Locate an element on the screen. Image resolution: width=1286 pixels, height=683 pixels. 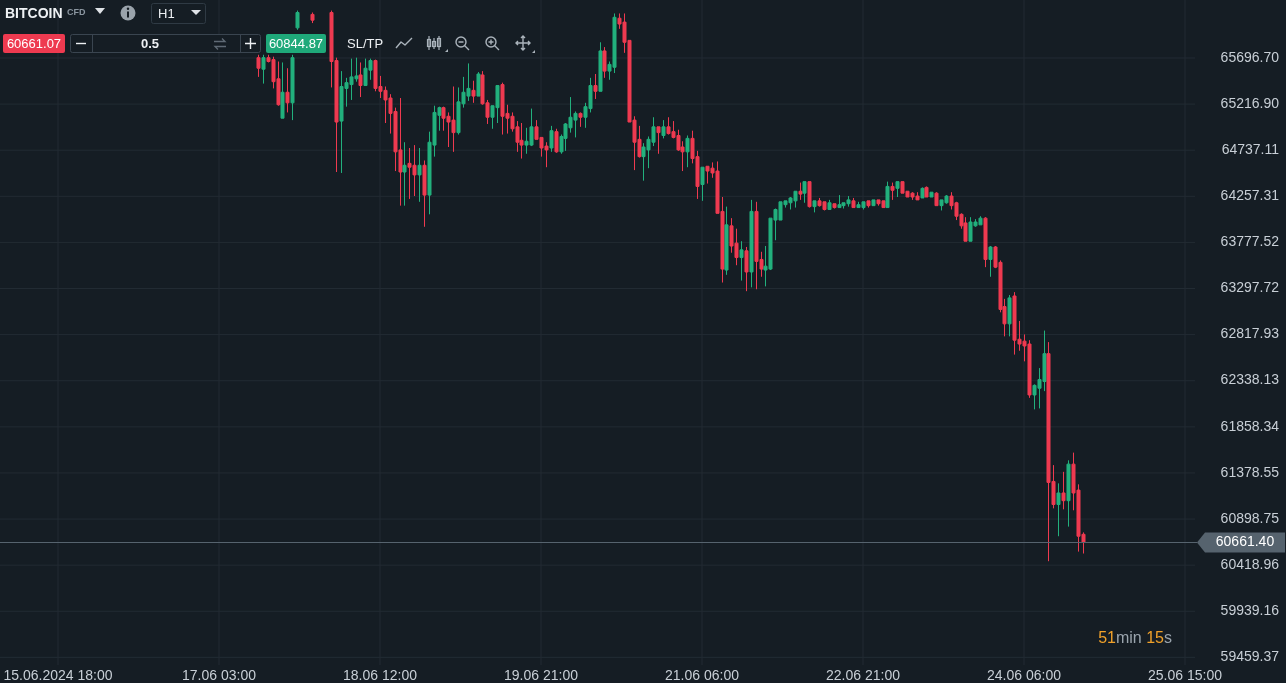
y-tick-label: 64737.11 is located at coordinates (1250, 148).